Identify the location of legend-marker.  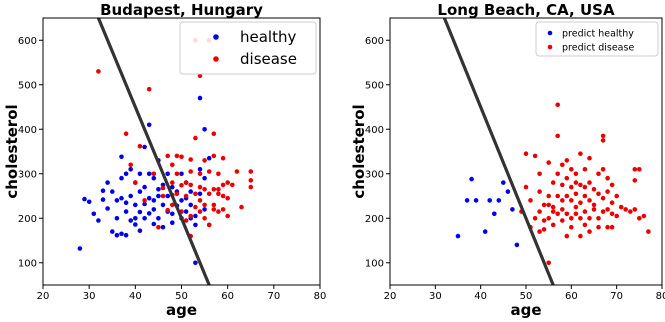
(550, 33).